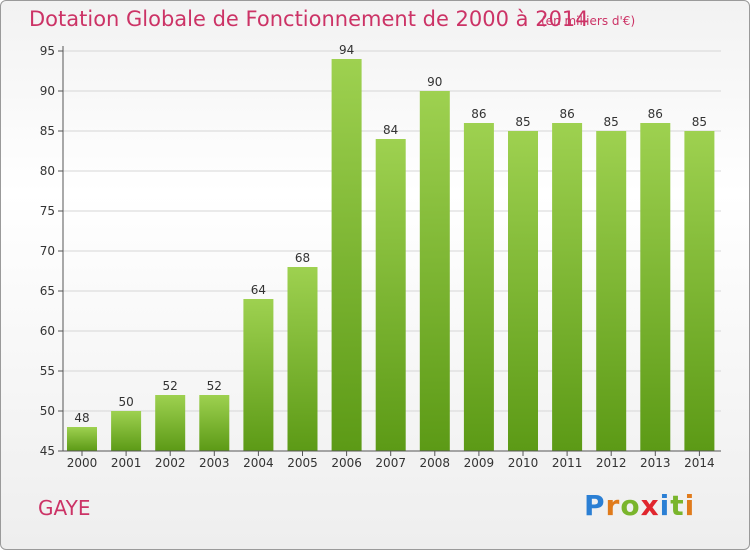 The image size is (750, 550). I want to click on logo-letter: r, so click(613, 505).